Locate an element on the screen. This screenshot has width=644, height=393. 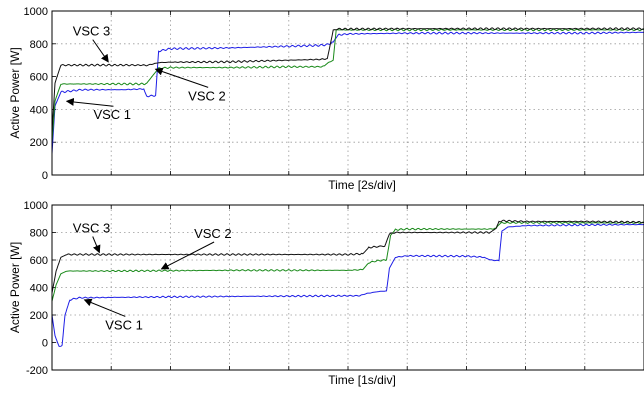
y-tick-label: -200 is located at coordinates (37, 371).